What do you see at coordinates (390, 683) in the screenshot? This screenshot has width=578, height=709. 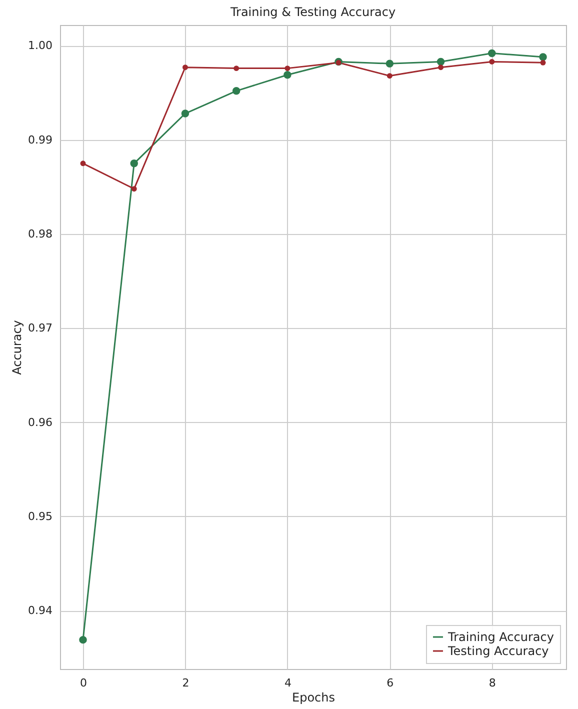 I see `x-tick-label: 6` at bounding box center [390, 683].